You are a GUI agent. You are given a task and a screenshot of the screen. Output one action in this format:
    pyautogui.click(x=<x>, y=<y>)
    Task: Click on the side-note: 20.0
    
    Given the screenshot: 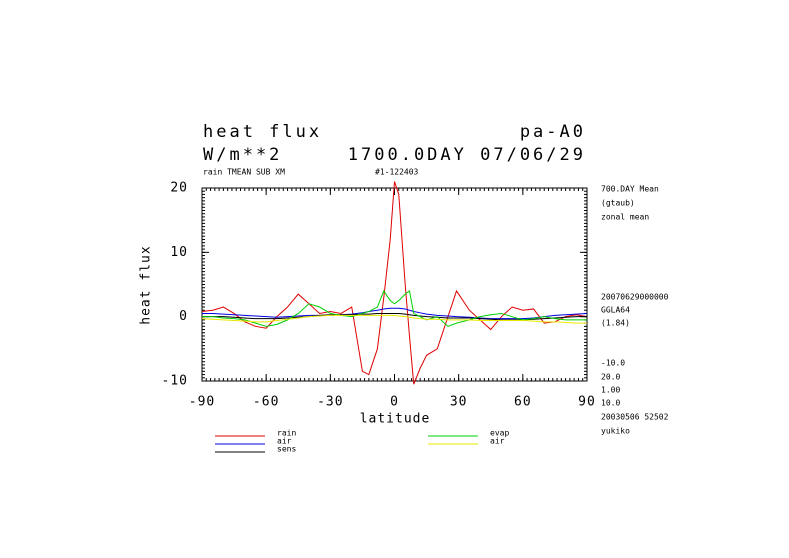 What is the action you would take?
    pyautogui.click(x=610, y=377)
    